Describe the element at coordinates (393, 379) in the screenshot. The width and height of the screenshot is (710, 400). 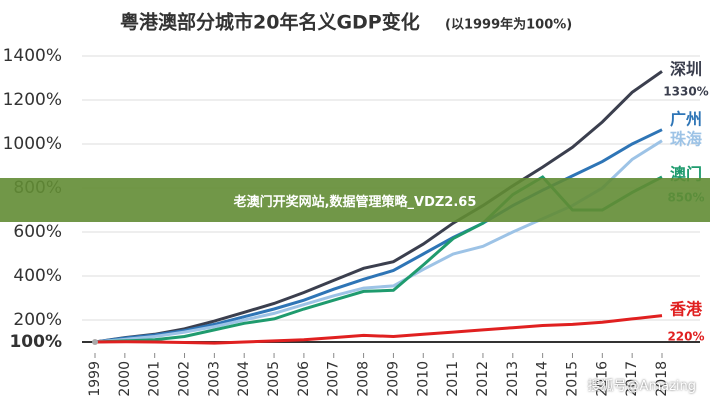
I see `x-tick-label: 2009` at that location.